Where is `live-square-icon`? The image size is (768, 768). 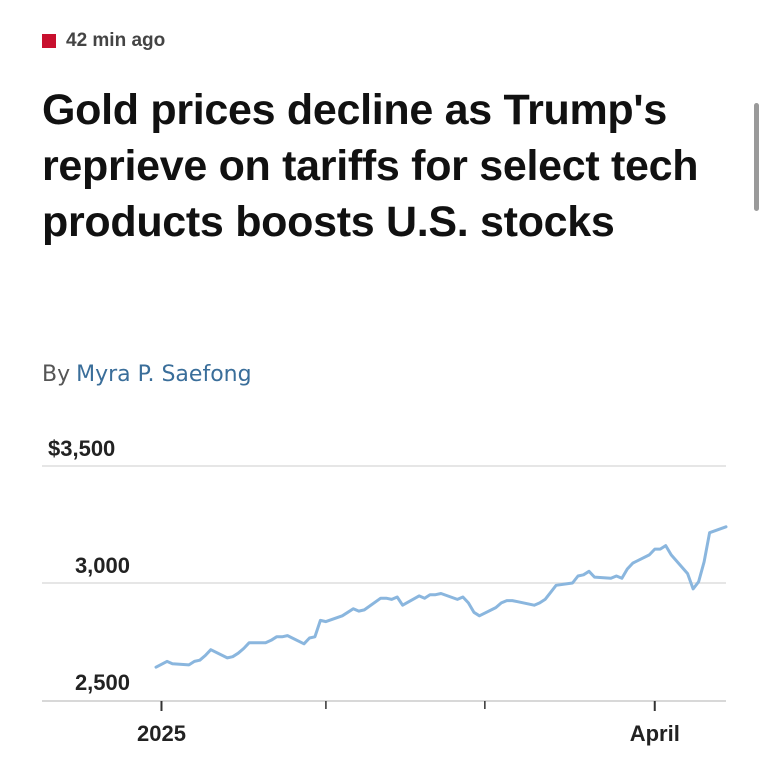 live-square-icon is located at coordinates (49, 41).